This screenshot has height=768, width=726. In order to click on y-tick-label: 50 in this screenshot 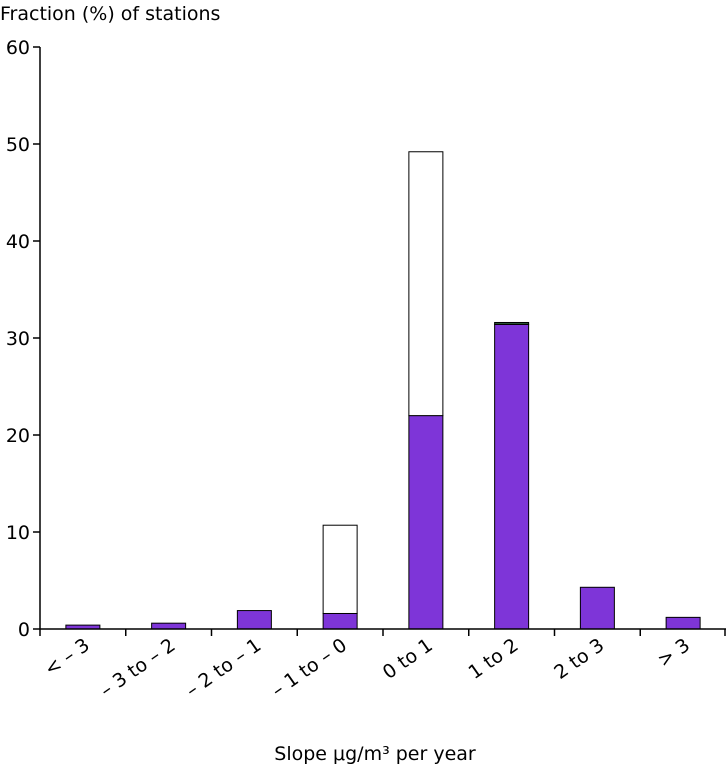, I will do `click(18, 145)`.